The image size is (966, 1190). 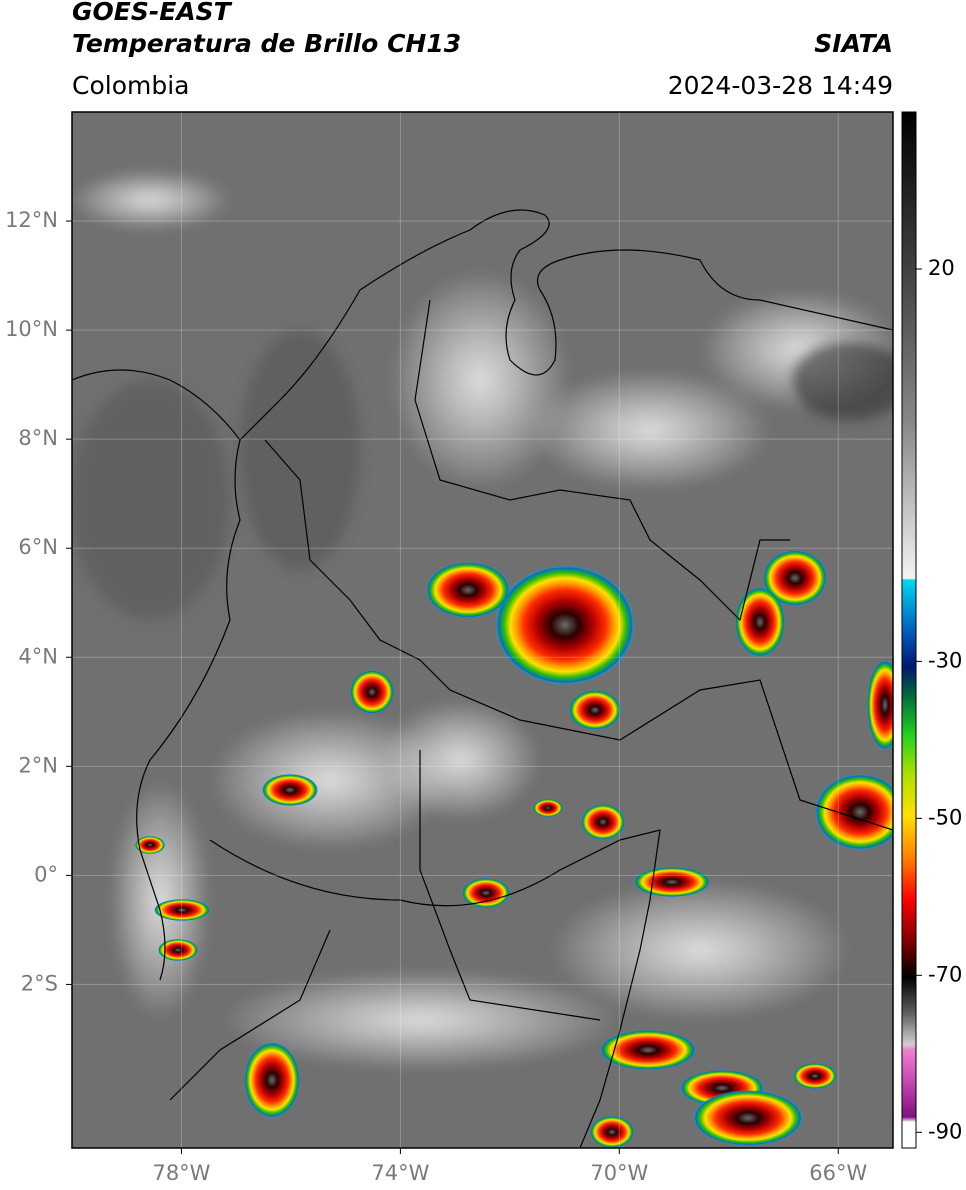 What do you see at coordinates (838, 1173) in the screenshot?
I see `x-tick-label: 66°W` at bounding box center [838, 1173].